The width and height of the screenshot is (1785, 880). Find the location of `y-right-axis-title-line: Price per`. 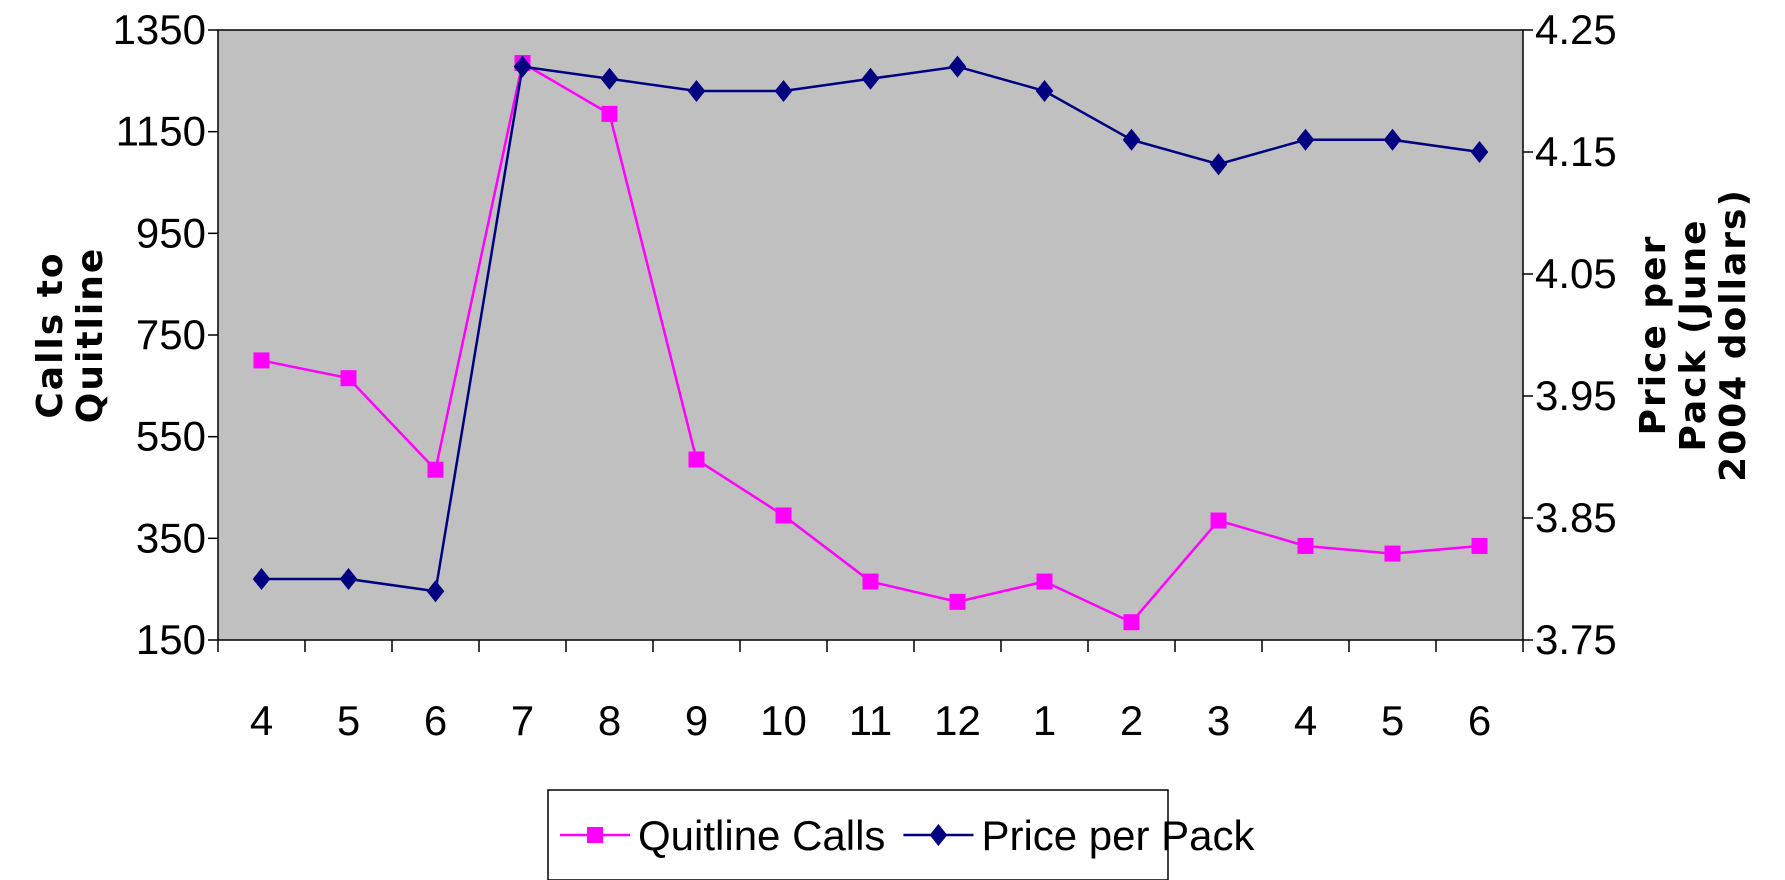

y-right-axis-title-line: Price per is located at coordinates (1653, 335).